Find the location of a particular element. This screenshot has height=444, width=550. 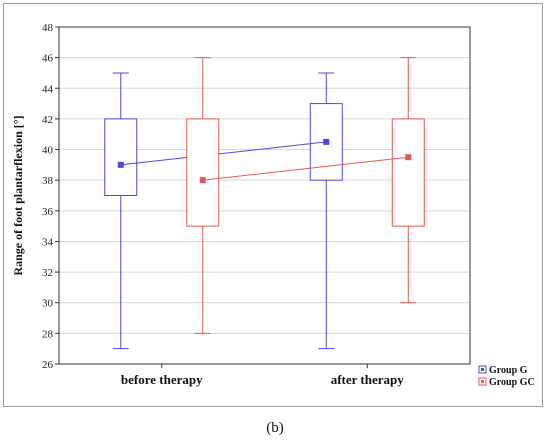

y-tick-label-32: 32 is located at coordinates (47, 273).